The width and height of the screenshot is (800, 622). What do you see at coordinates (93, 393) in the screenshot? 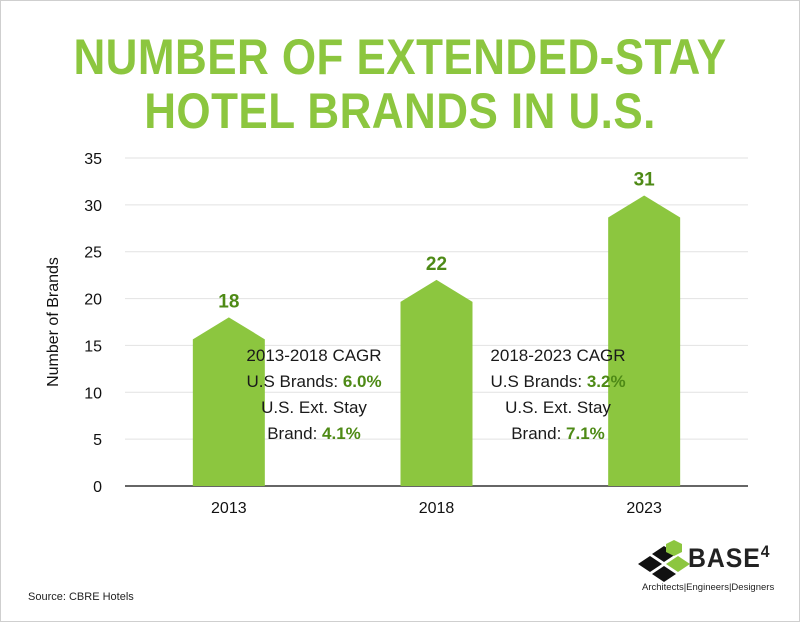
I see `y-tick-label: 10` at bounding box center [93, 393].